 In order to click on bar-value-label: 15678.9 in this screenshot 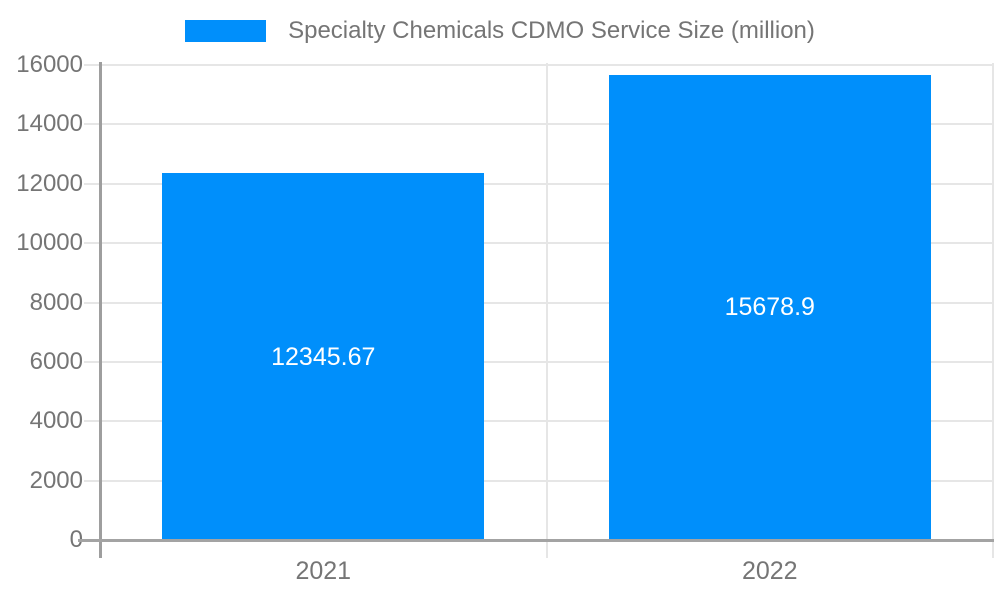, I will do `click(769, 307)`.